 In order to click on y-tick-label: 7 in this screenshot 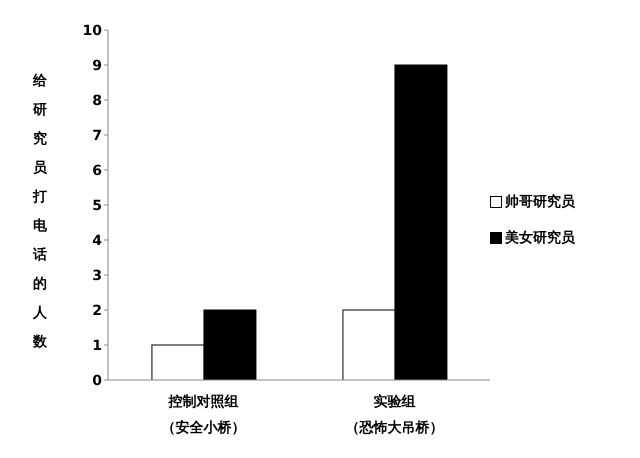, I will do `click(97, 136)`.